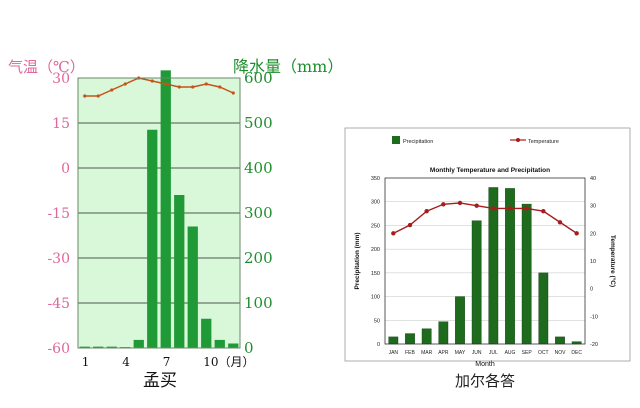 This screenshot has height=408, width=640. What do you see at coordinates (46, 67) in the screenshot?
I see `mumbai-temperature-axis-label: 气温（℃）` at bounding box center [46, 67].